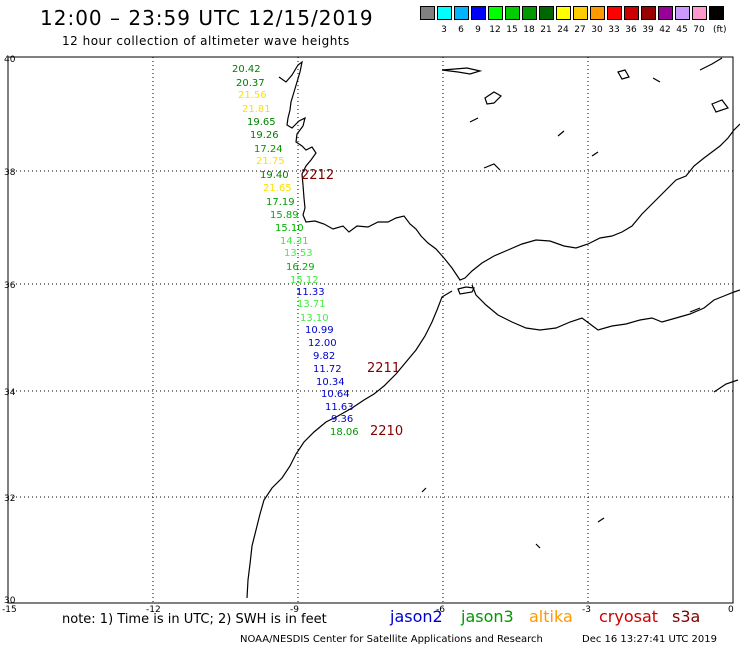 The image size is (740, 650). Describe the element at coordinates (546, 30) in the screenshot. I see `legend-label: 21` at that location.